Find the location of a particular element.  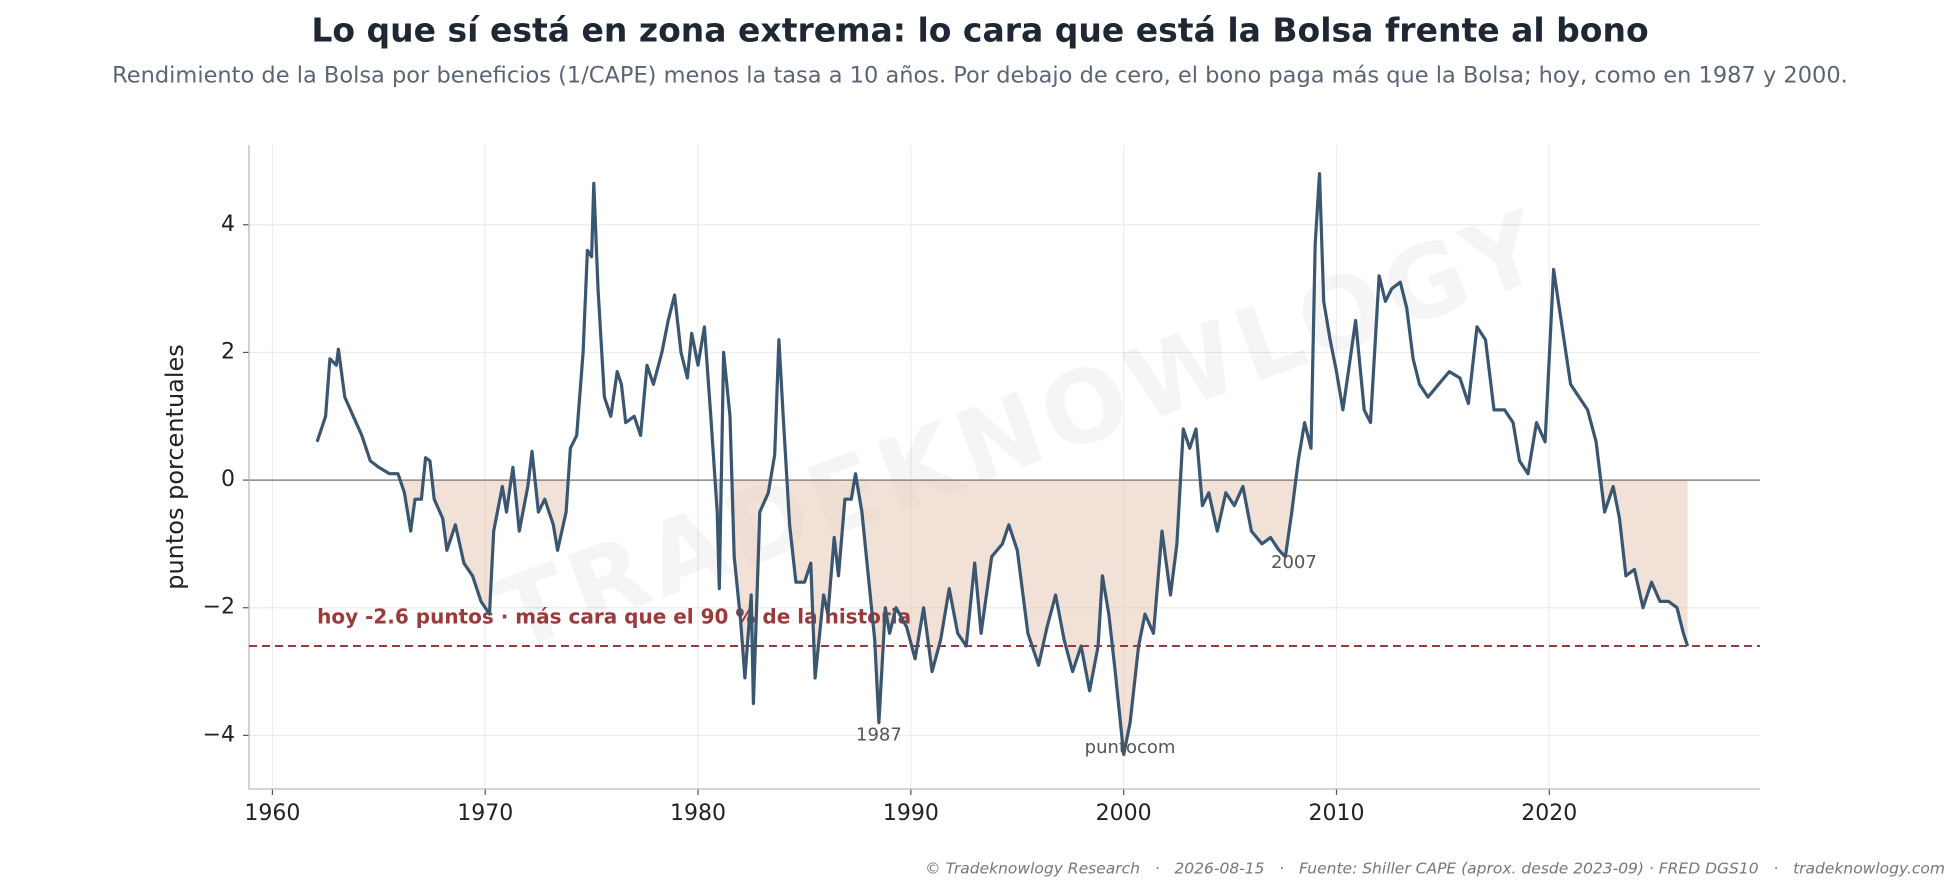

y-axis-label: puntos porcentuales is located at coordinates (175, 467).